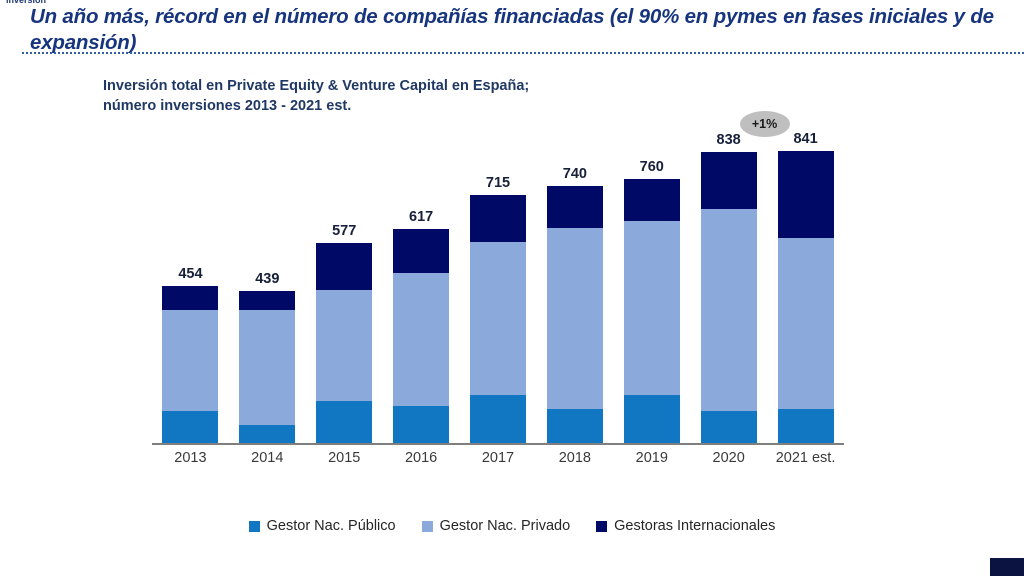 This screenshot has height=576, width=1024. Describe the element at coordinates (421, 216) in the screenshot. I see `bar-value-label: 617` at that location.